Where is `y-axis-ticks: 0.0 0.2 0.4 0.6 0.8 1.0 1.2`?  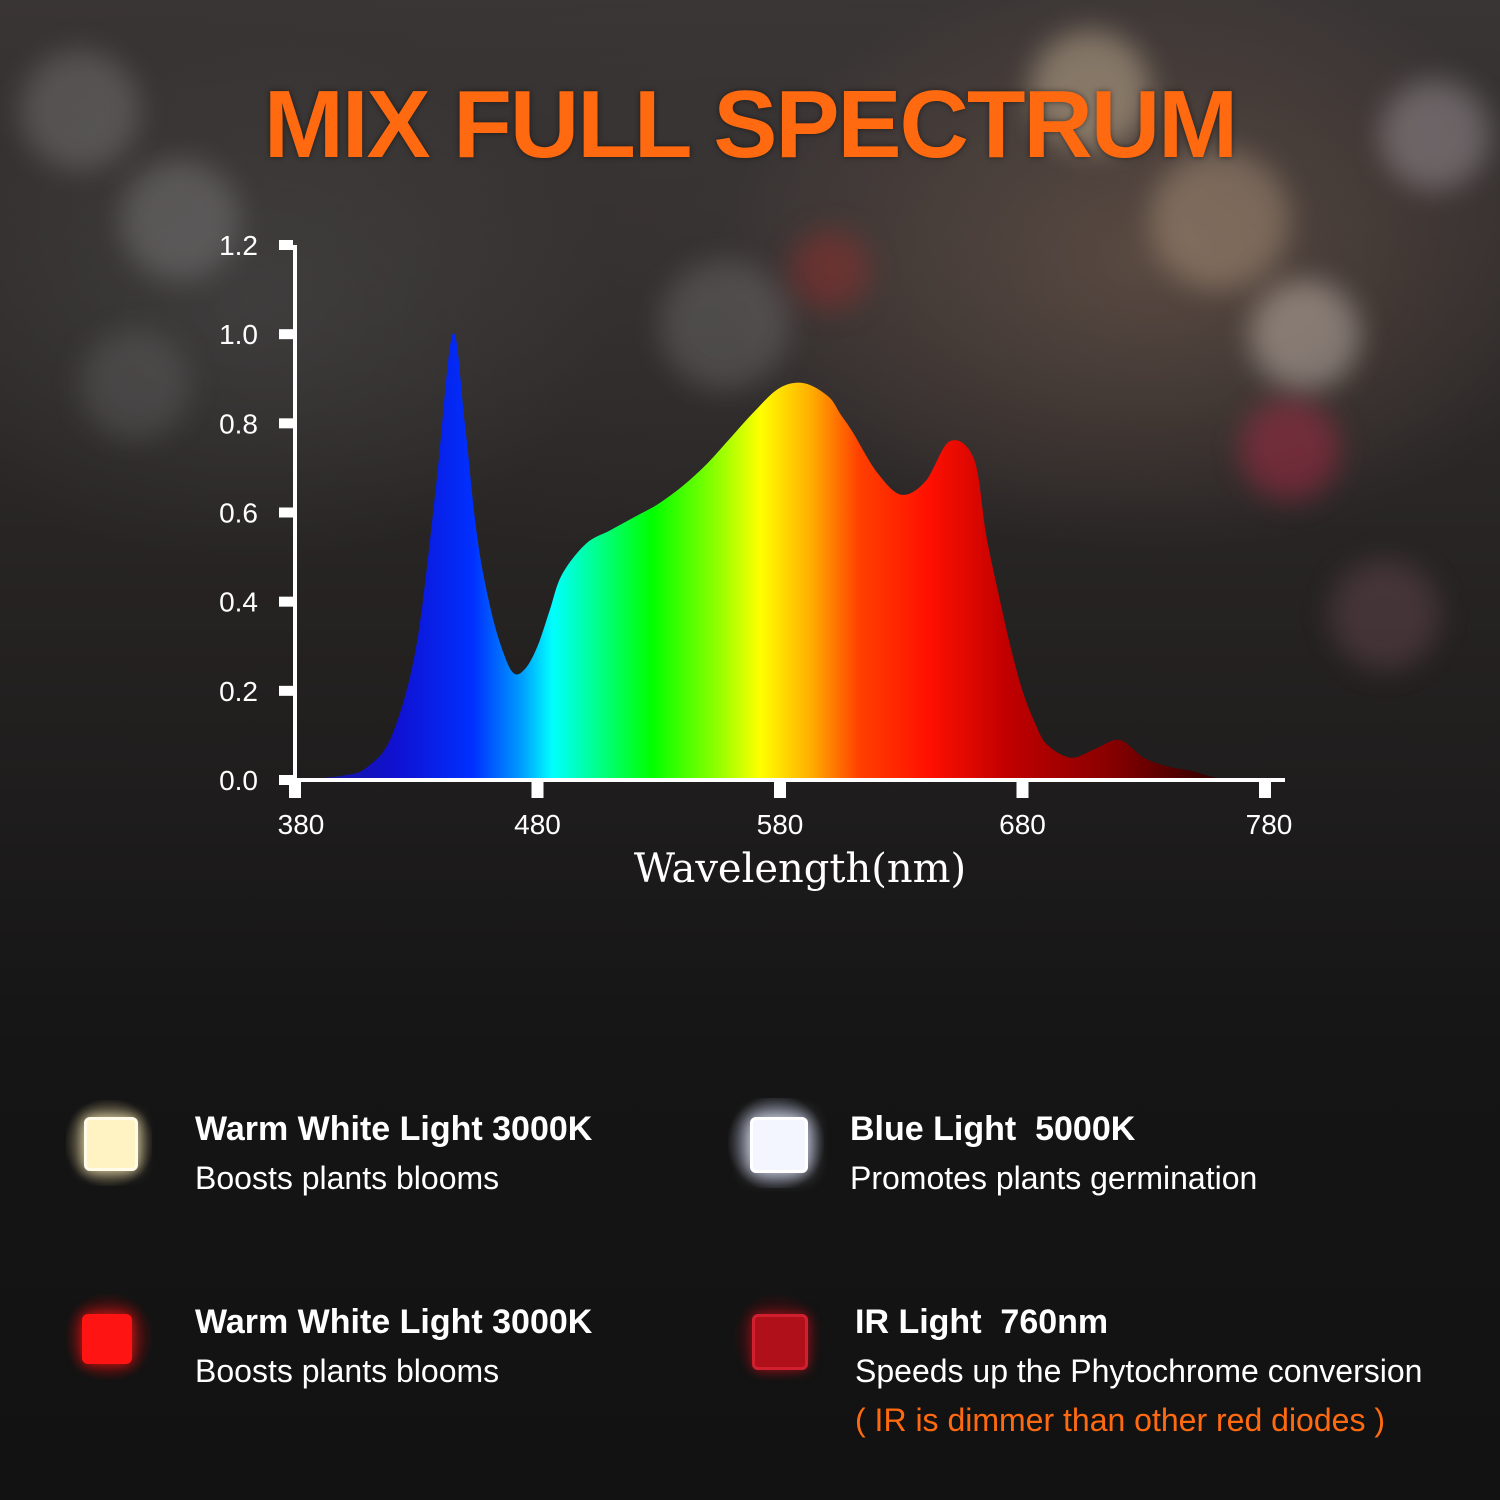
y-axis-ticks: 0.0 0.2 0.4 0.6 0.8 1.0 1.2 is located at coordinates (256, 513).